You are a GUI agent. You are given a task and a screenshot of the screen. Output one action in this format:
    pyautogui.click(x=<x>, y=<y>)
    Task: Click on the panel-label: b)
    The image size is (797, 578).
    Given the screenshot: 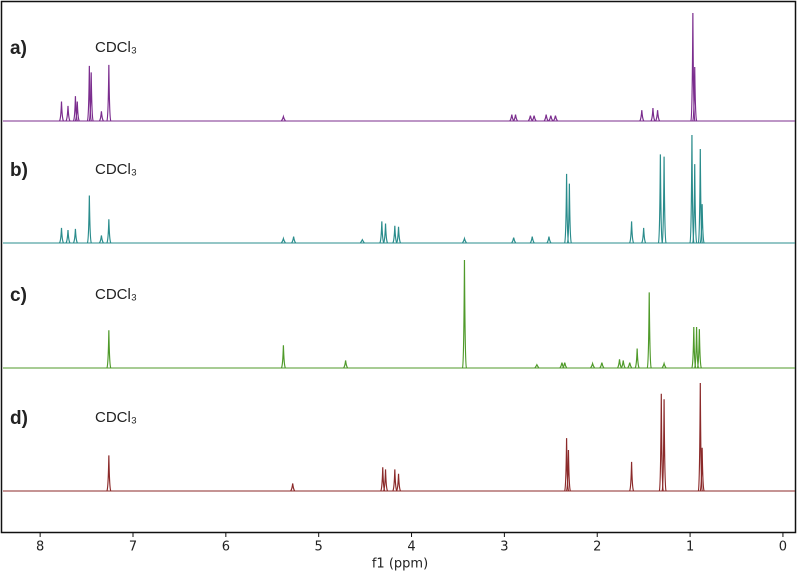 What is the action you would take?
    pyautogui.click(x=19, y=170)
    